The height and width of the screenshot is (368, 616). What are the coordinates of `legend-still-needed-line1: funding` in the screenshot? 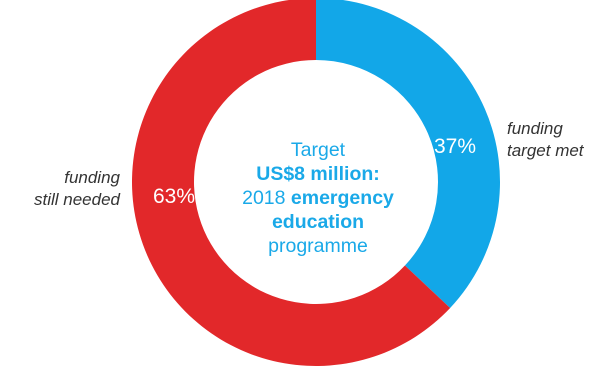 It's located at (92, 177).